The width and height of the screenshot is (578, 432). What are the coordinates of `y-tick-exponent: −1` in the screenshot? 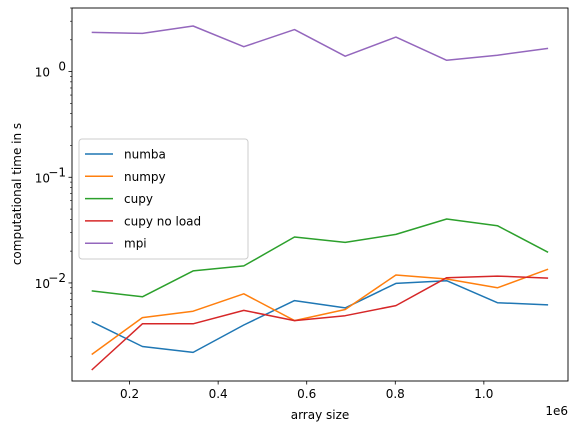 It's located at (57, 172).